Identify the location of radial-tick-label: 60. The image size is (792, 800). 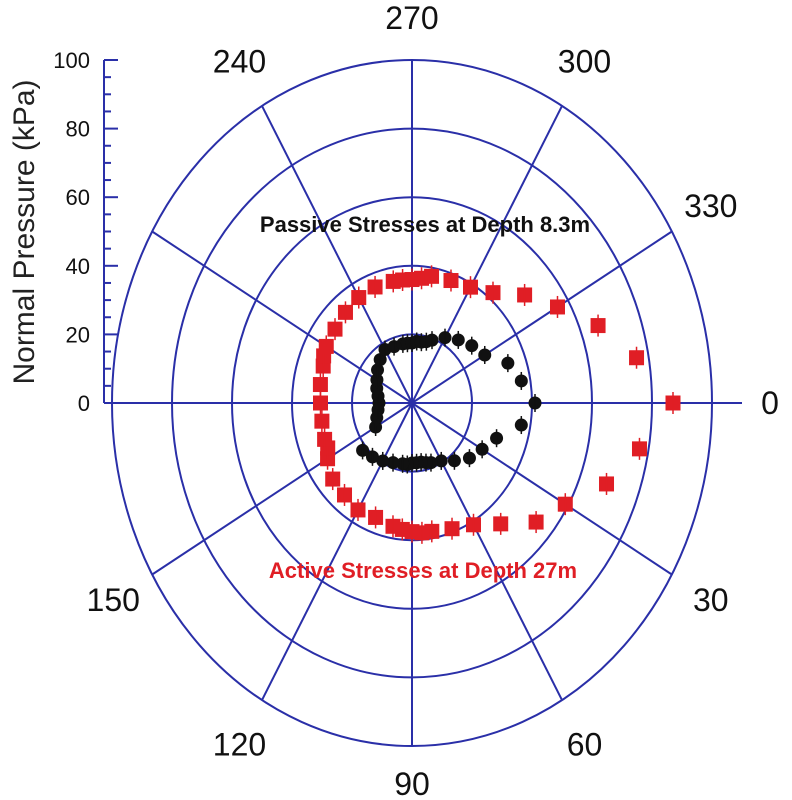
(78, 197).